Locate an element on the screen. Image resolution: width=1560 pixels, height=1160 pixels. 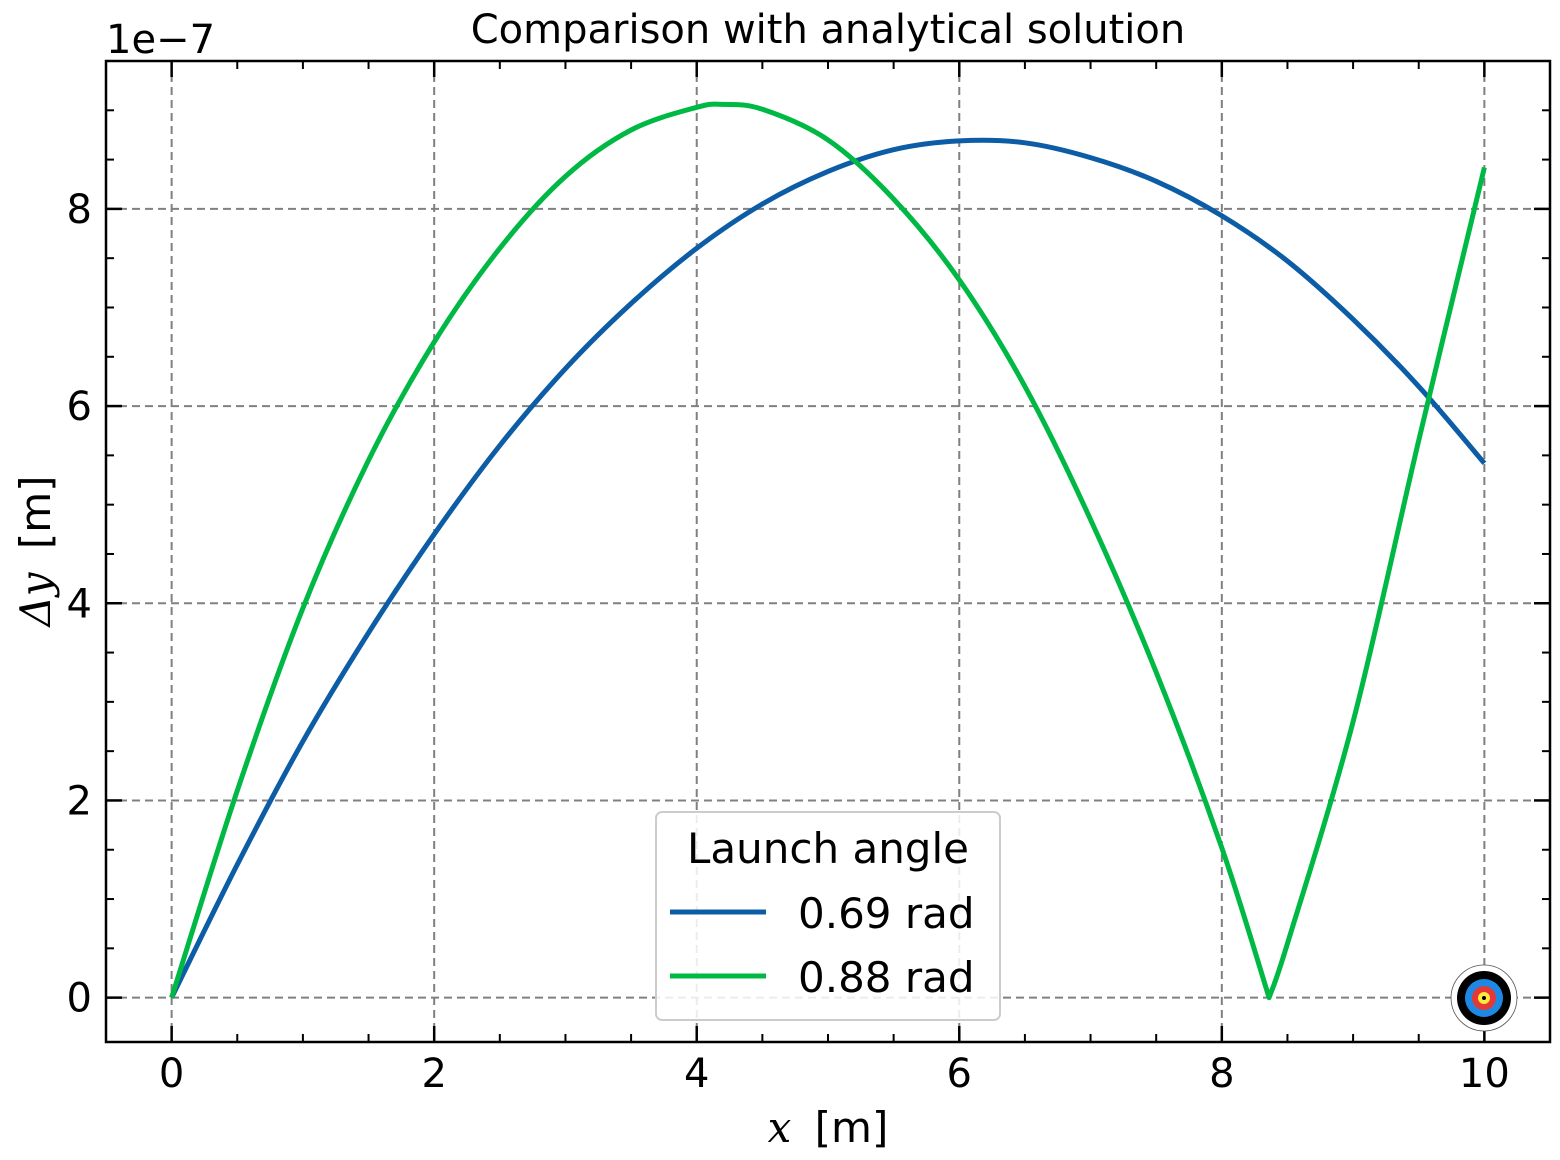
target-icon is located at coordinates (1484, 998).